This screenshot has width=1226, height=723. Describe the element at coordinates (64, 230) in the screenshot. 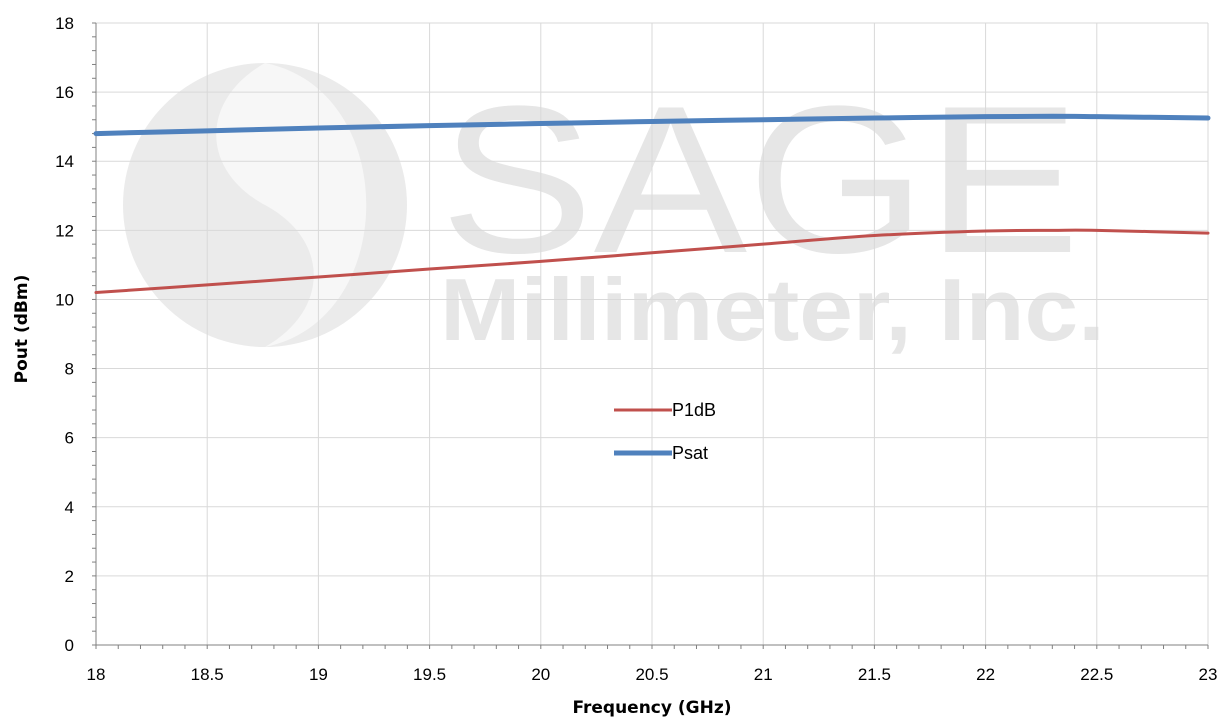

I see `y-tick-label: 12` at that location.